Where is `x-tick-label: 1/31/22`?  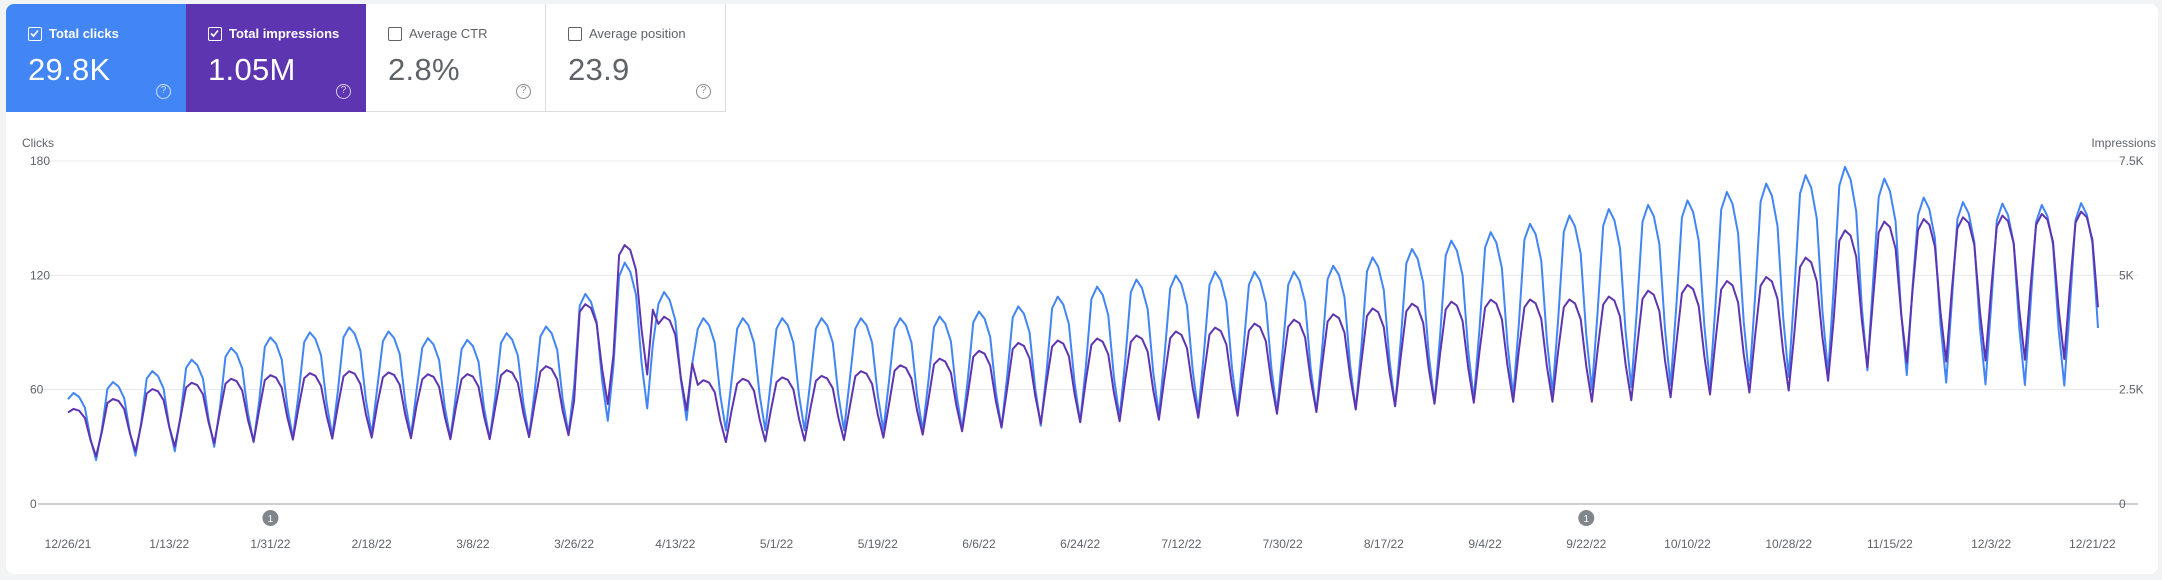
x-tick-label: 1/31/22 is located at coordinates (270, 544).